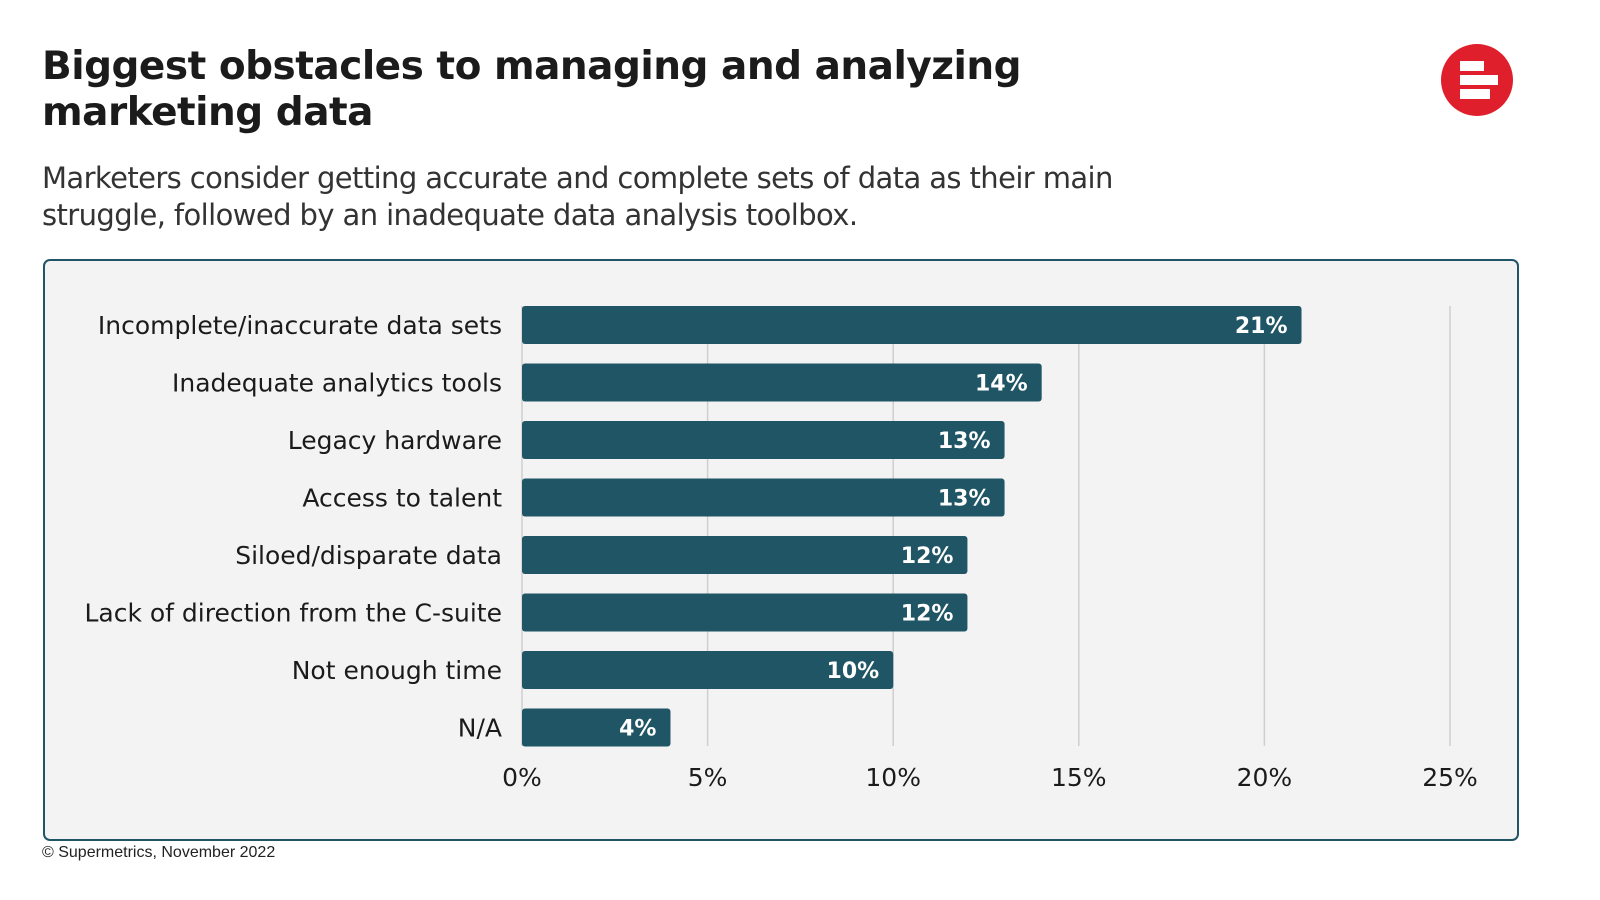 The width and height of the screenshot is (1600, 900). I want to click on supermetrics-logo-icon, so click(1477, 80).